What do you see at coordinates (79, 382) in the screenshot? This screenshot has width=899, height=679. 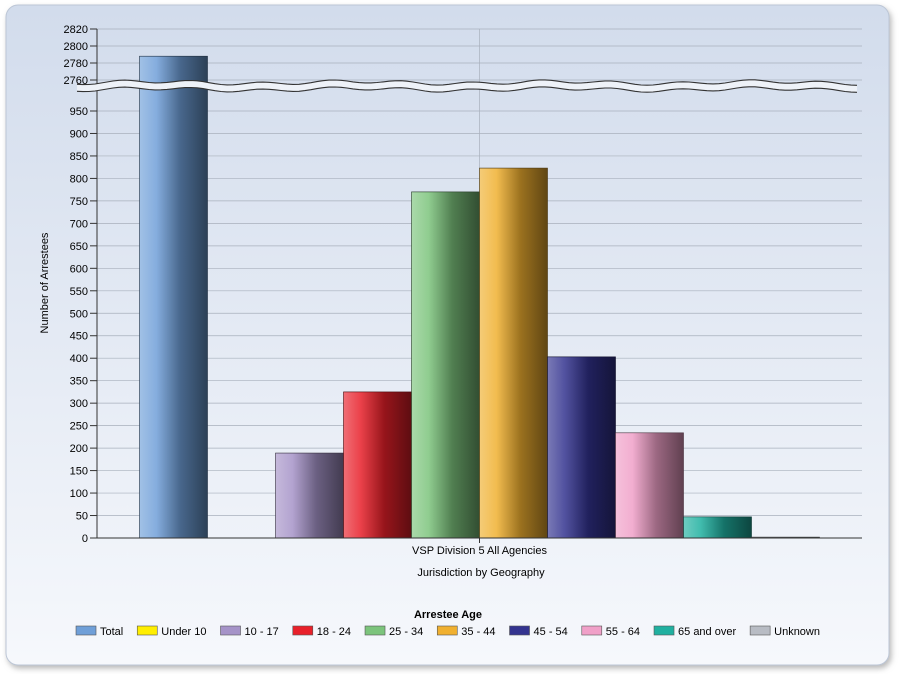 I see `y-tick-label: 350` at bounding box center [79, 382].